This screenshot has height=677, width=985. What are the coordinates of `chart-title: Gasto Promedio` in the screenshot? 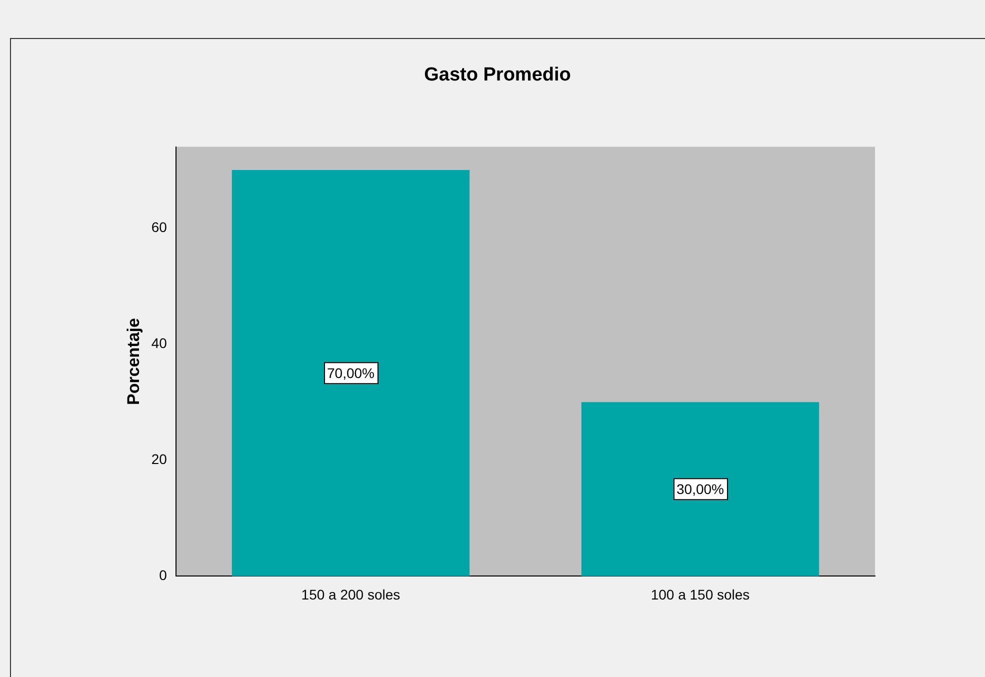 It's located at (497, 75).